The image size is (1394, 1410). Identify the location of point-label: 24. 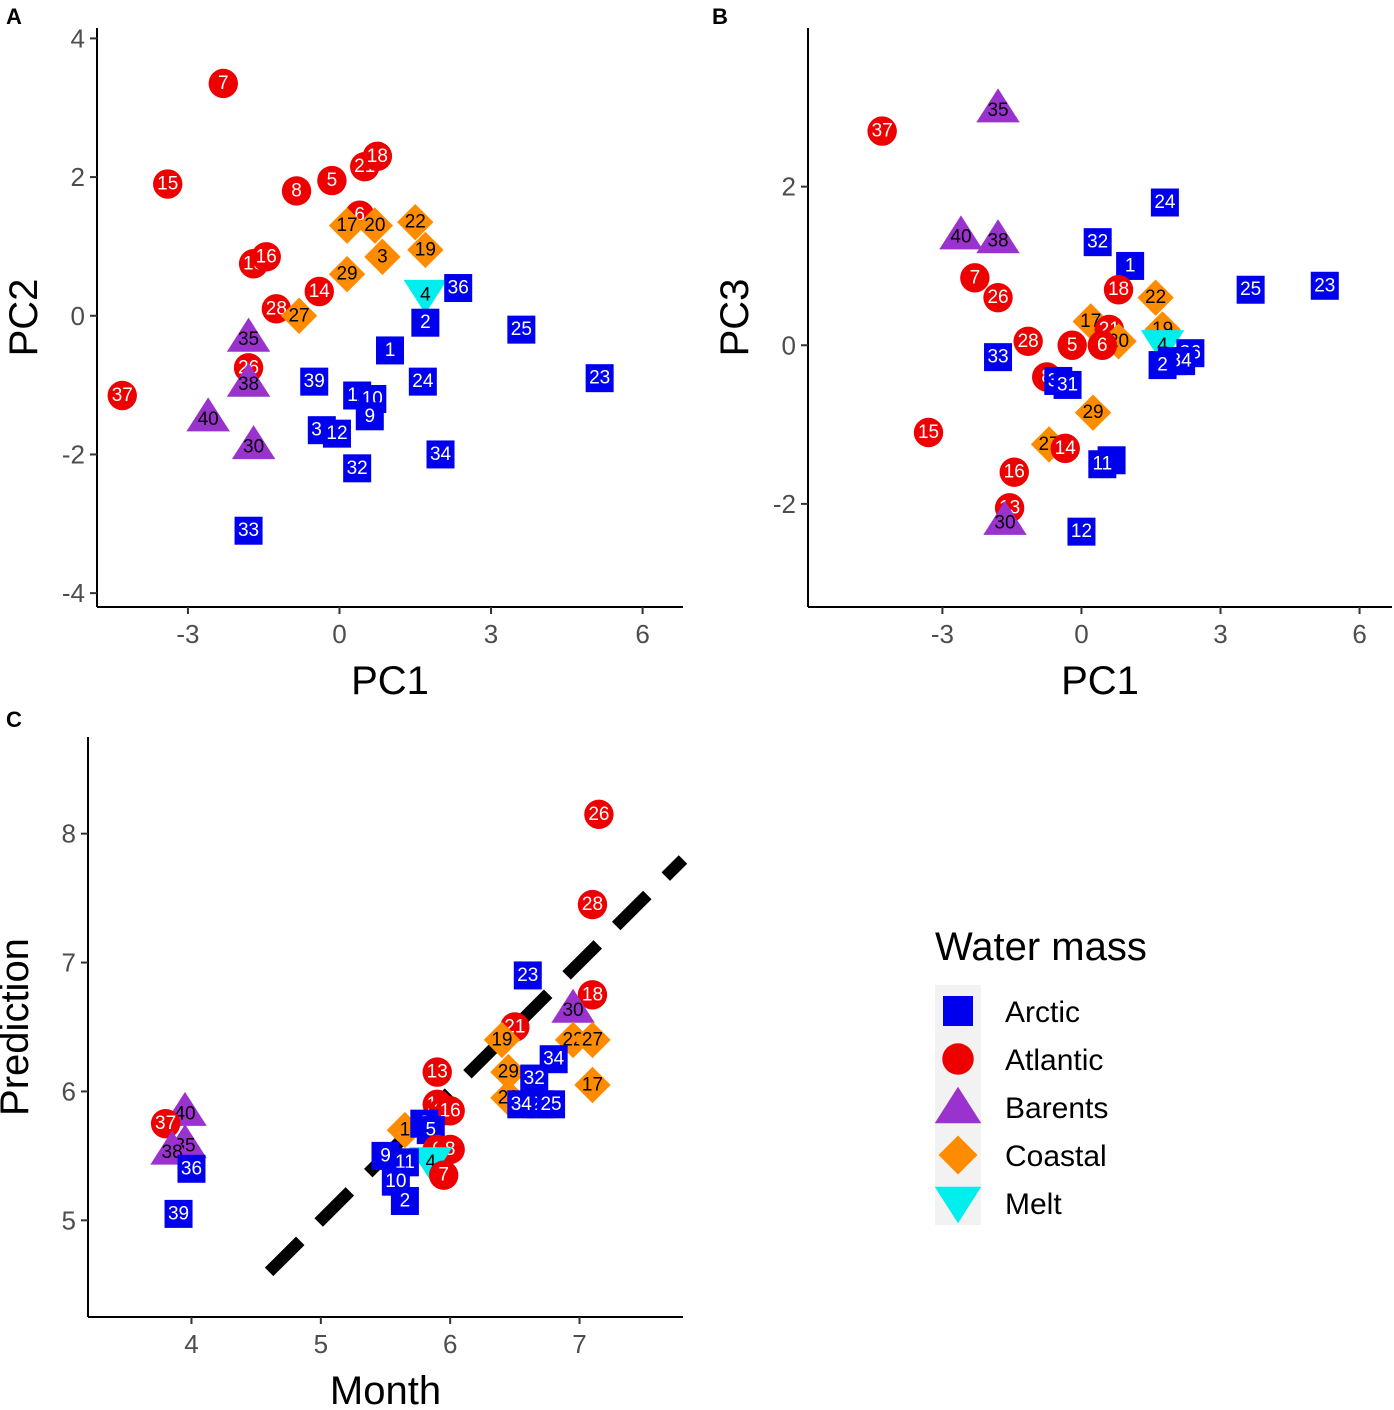
(1165, 202).